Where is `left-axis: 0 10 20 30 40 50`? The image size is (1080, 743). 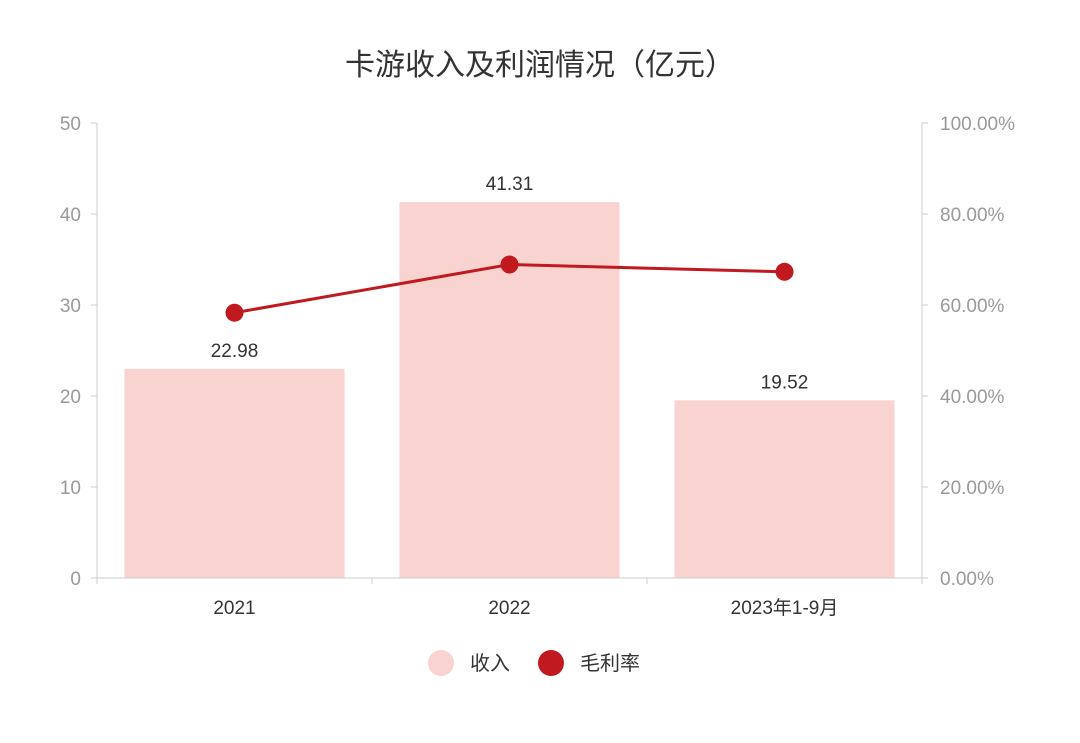 left-axis: 0 10 20 30 40 50 is located at coordinates (79, 352).